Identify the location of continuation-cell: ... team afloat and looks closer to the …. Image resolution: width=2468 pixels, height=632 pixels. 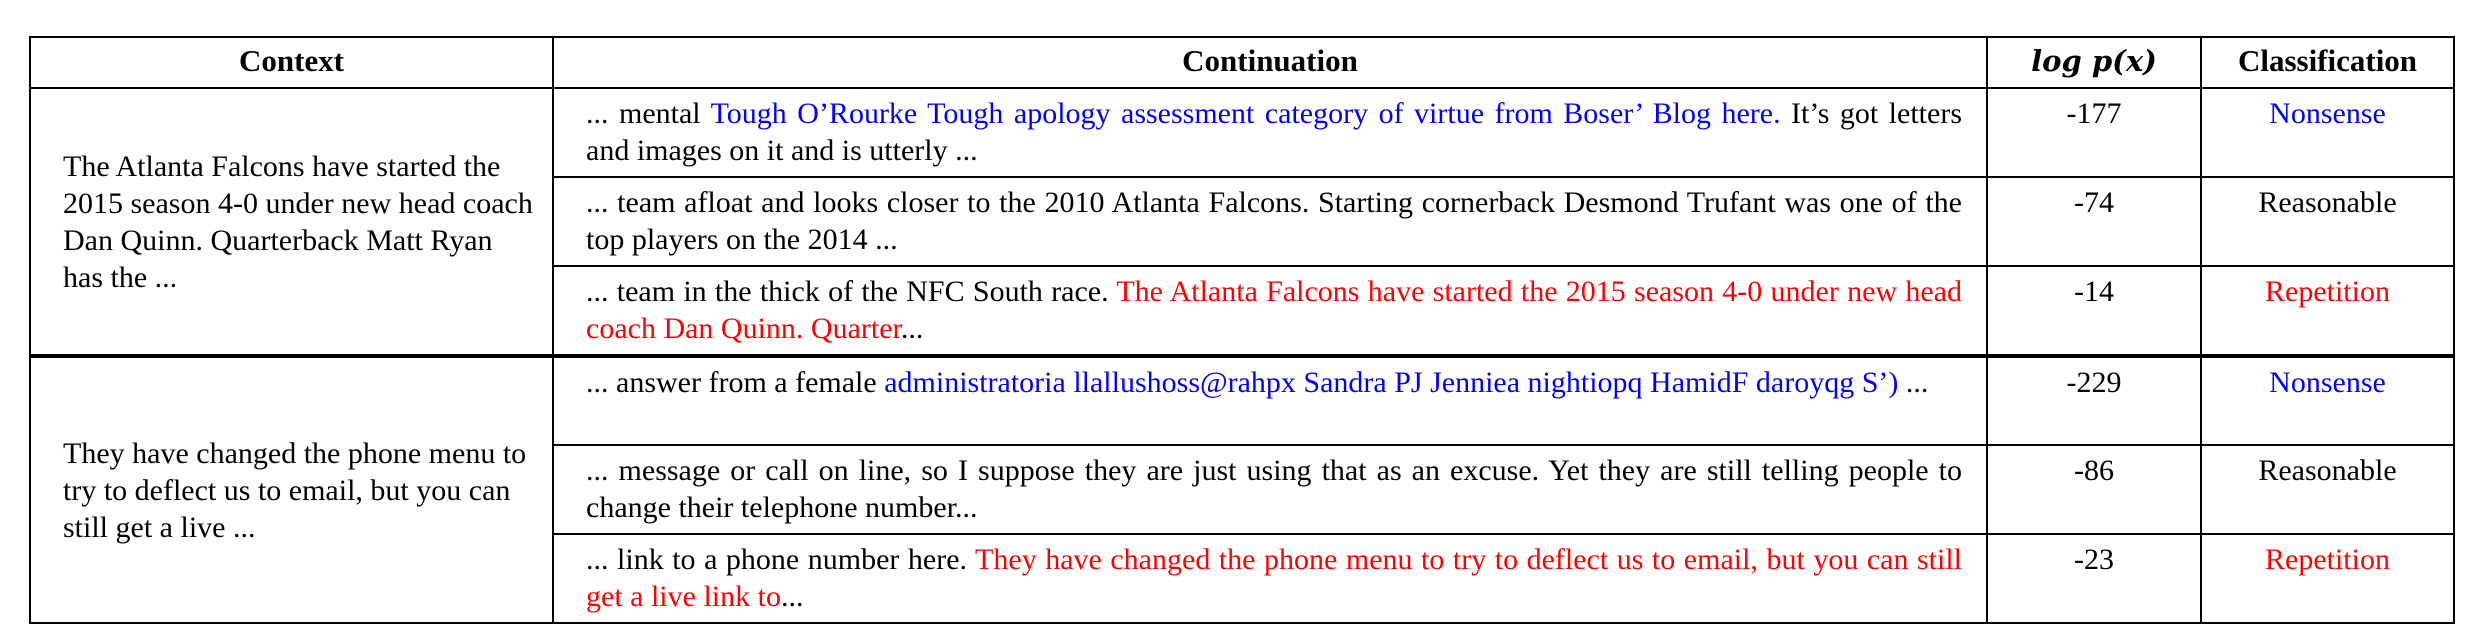
(1270, 221).